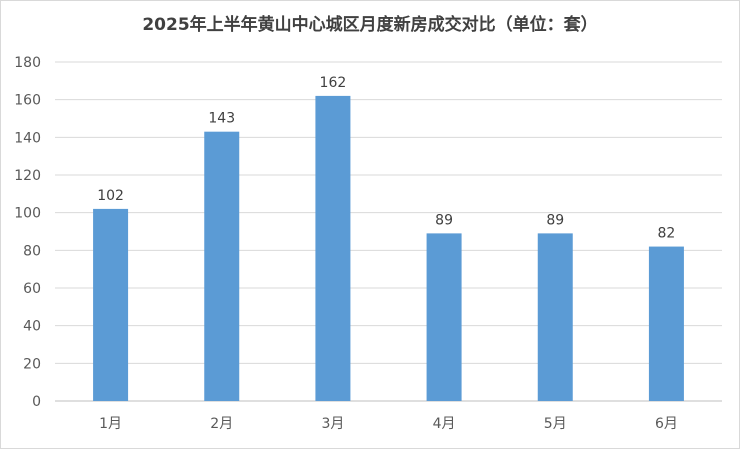 Image resolution: width=740 pixels, height=449 pixels. What do you see at coordinates (221, 424) in the screenshot?
I see `x-tick-label: 2月` at bounding box center [221, 424].